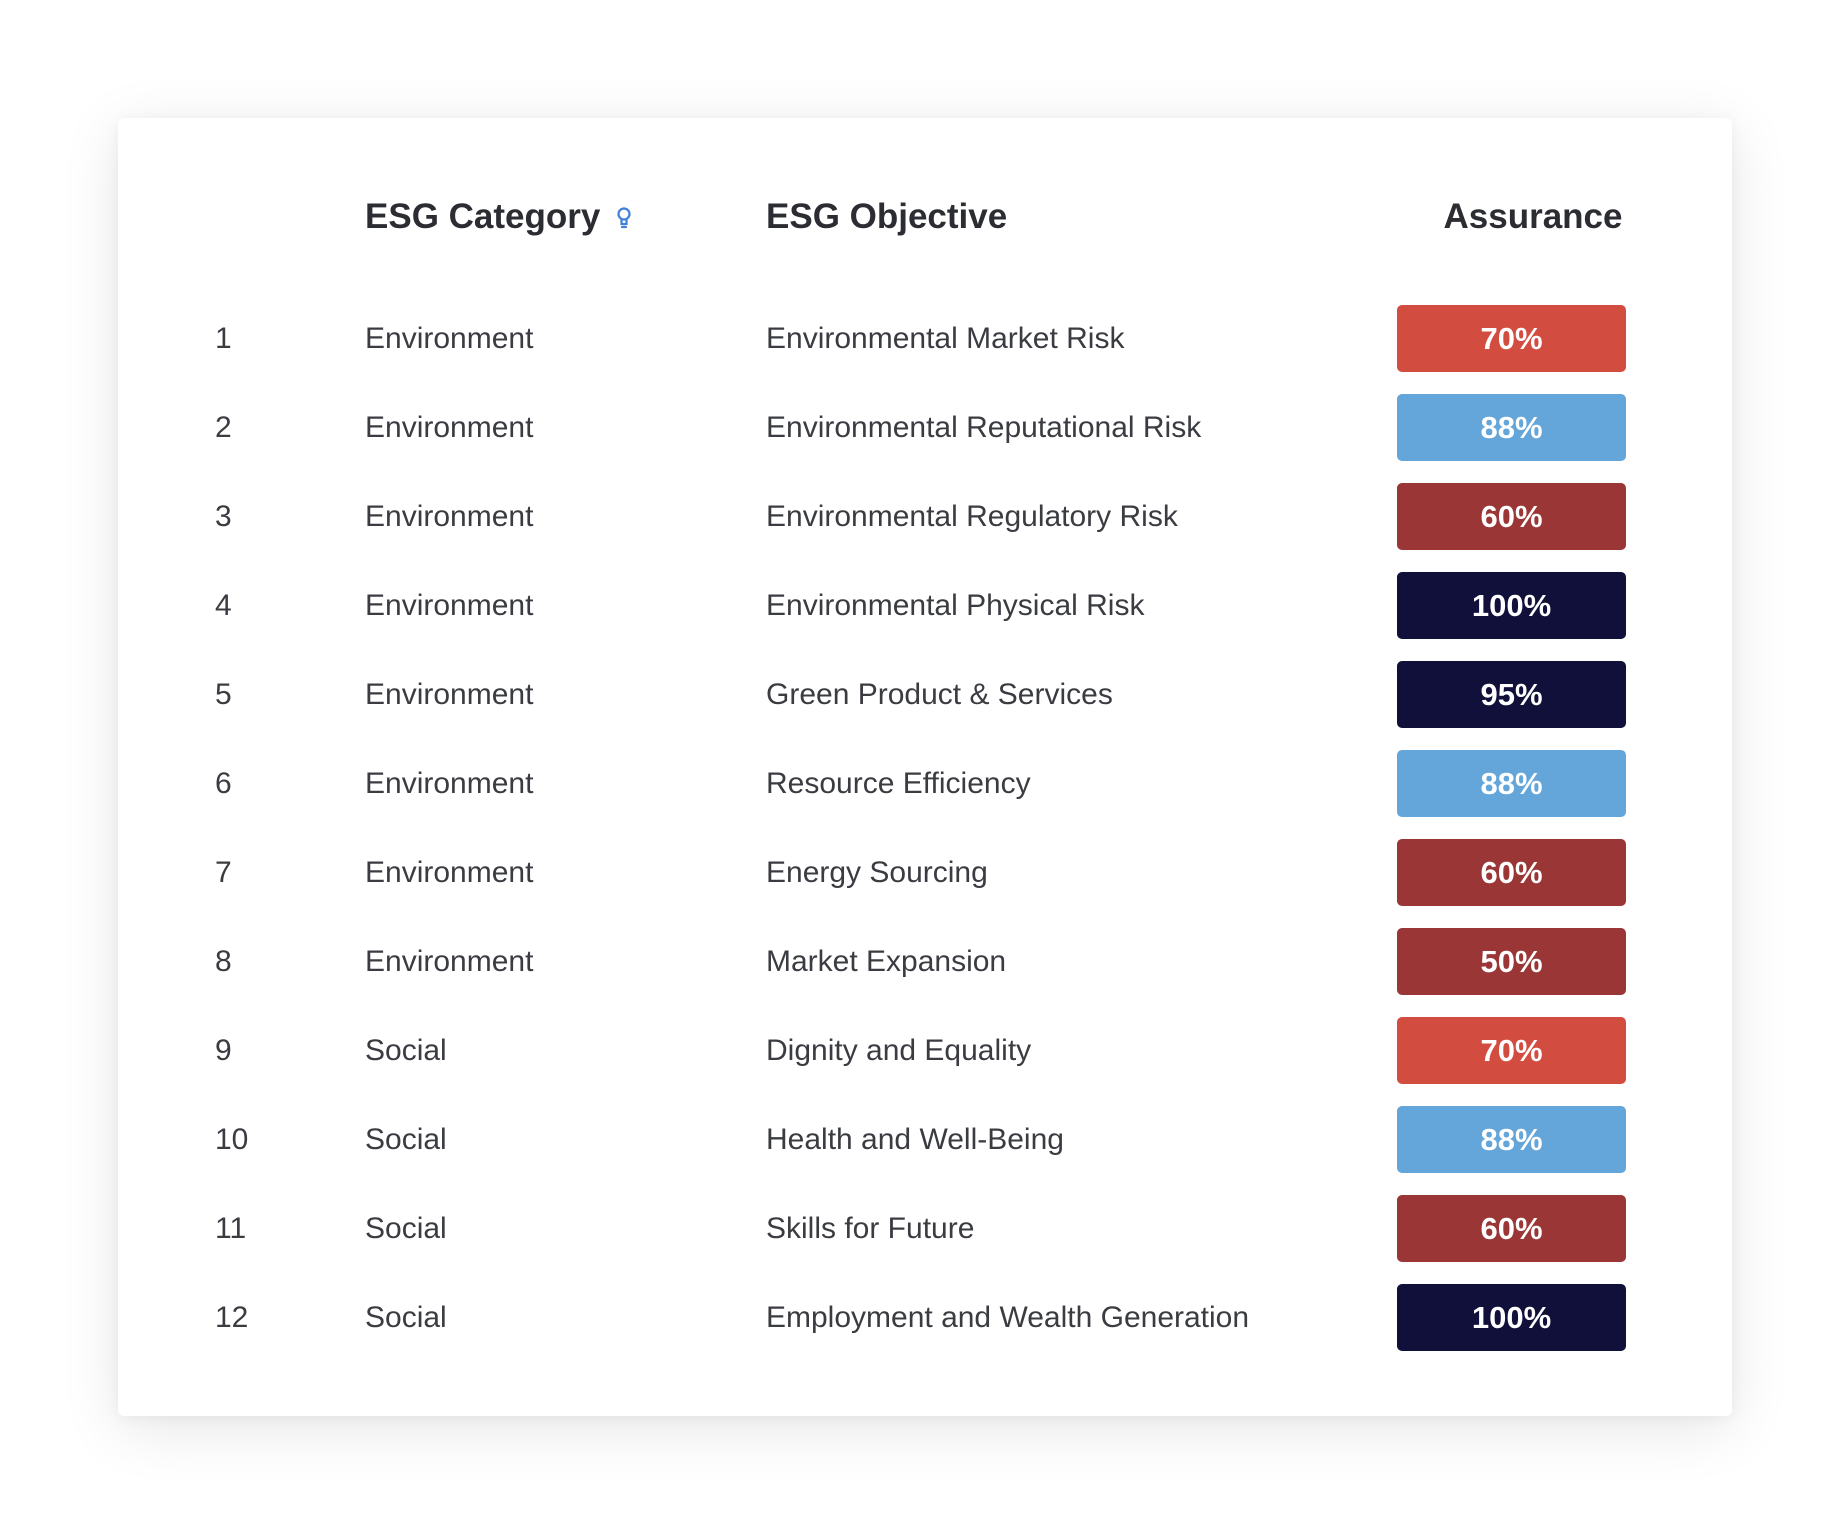 Image resolution: width=1838 pixels, height=1524 pixels. What do you see at coordinates (232, 1317) in the screenshot?
I see `row-number: 12` at bounding box center [232, 1317].